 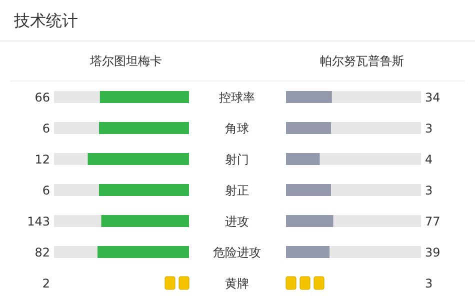 What do you see at coordinates (125, 61) in the screenshot?
I see `text: 塔尔图坦梅卡` at bounding box center [125, 61].